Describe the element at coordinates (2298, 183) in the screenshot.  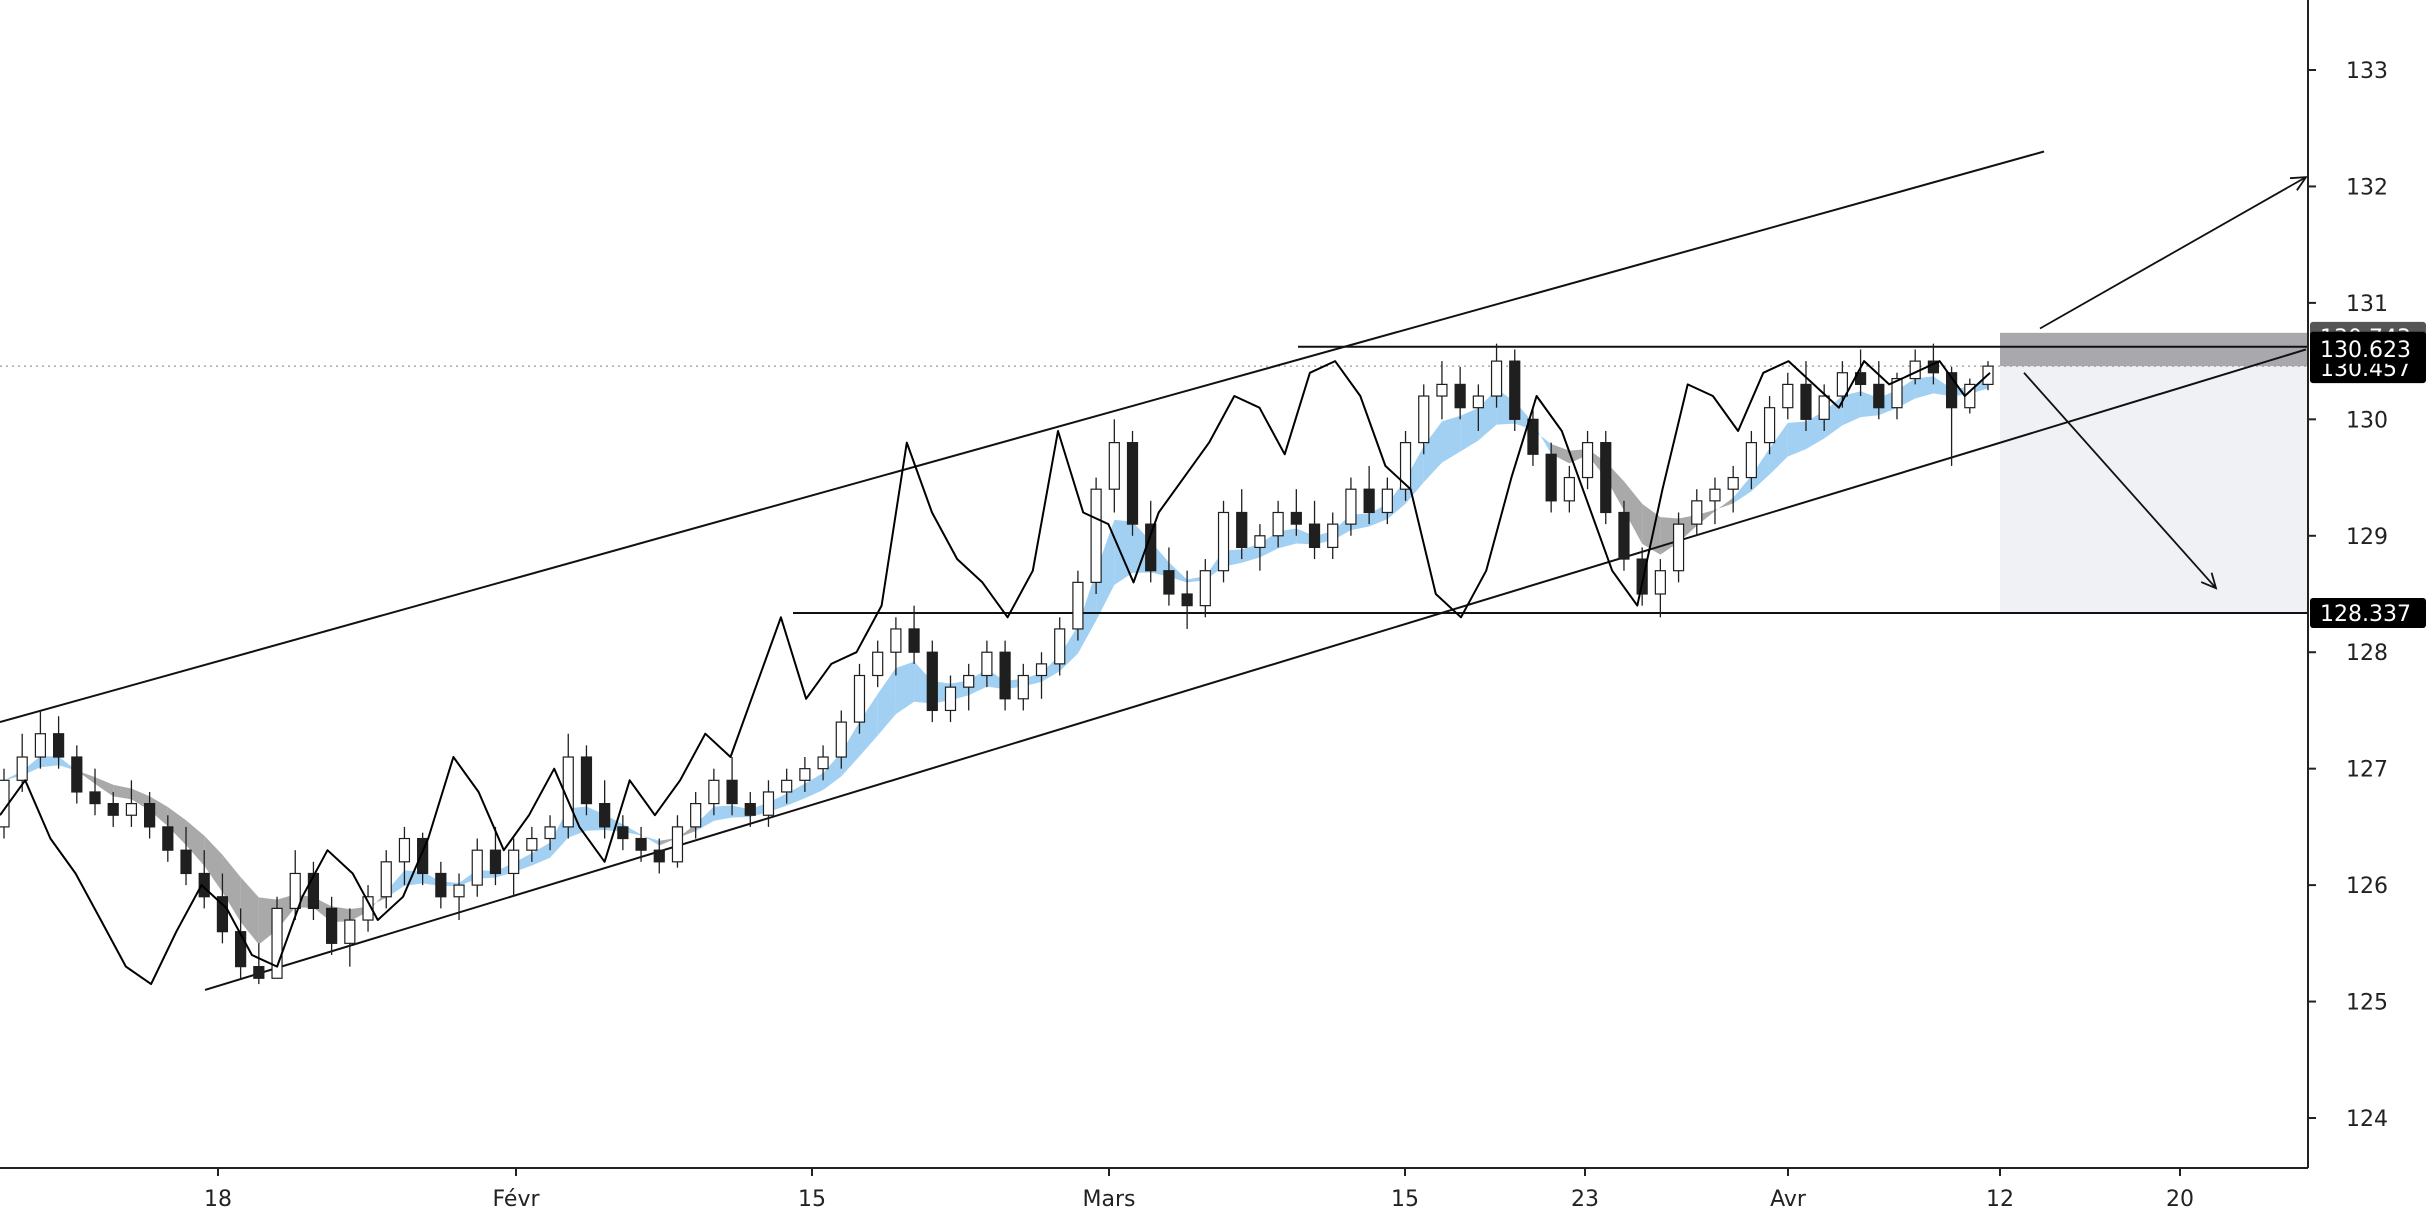
I see `breakout-arrow-head` at that location.